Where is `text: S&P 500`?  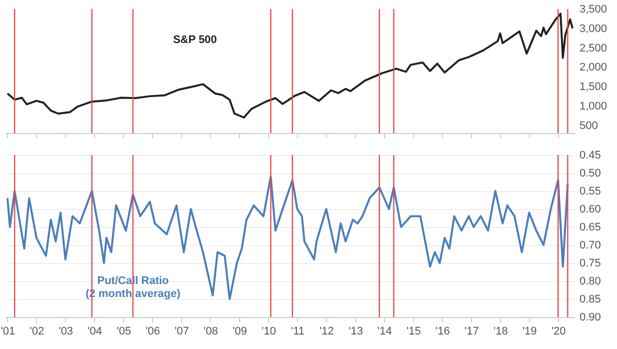 text: S&P 500 is located at coordinates (195, 40).